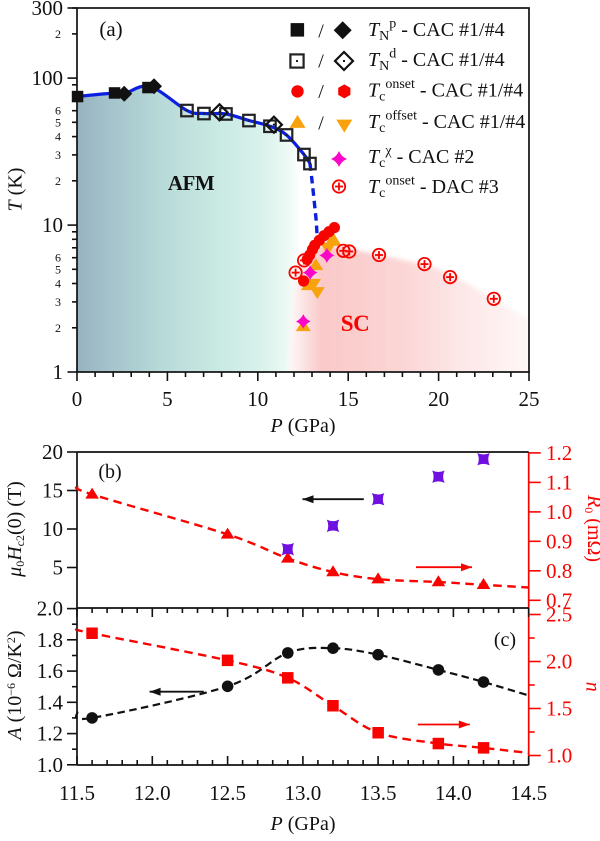 This screenshot has width=600, height=841. What do you see at coordinates (433, 188) in the screenshot?
I see `svg-text: Tconset - DAC #3` at bounding box center [433, 188].